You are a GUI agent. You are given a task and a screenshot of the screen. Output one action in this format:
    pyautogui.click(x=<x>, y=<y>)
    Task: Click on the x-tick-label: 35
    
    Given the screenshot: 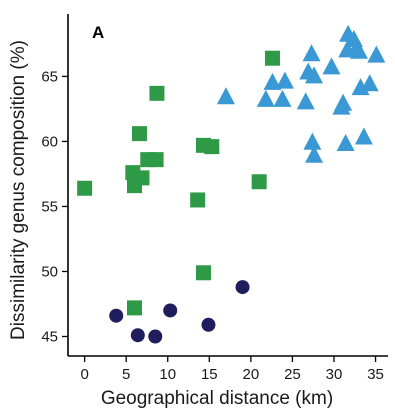 What is the action you would take?
    pyautogui.click(x=375, y=374)
    